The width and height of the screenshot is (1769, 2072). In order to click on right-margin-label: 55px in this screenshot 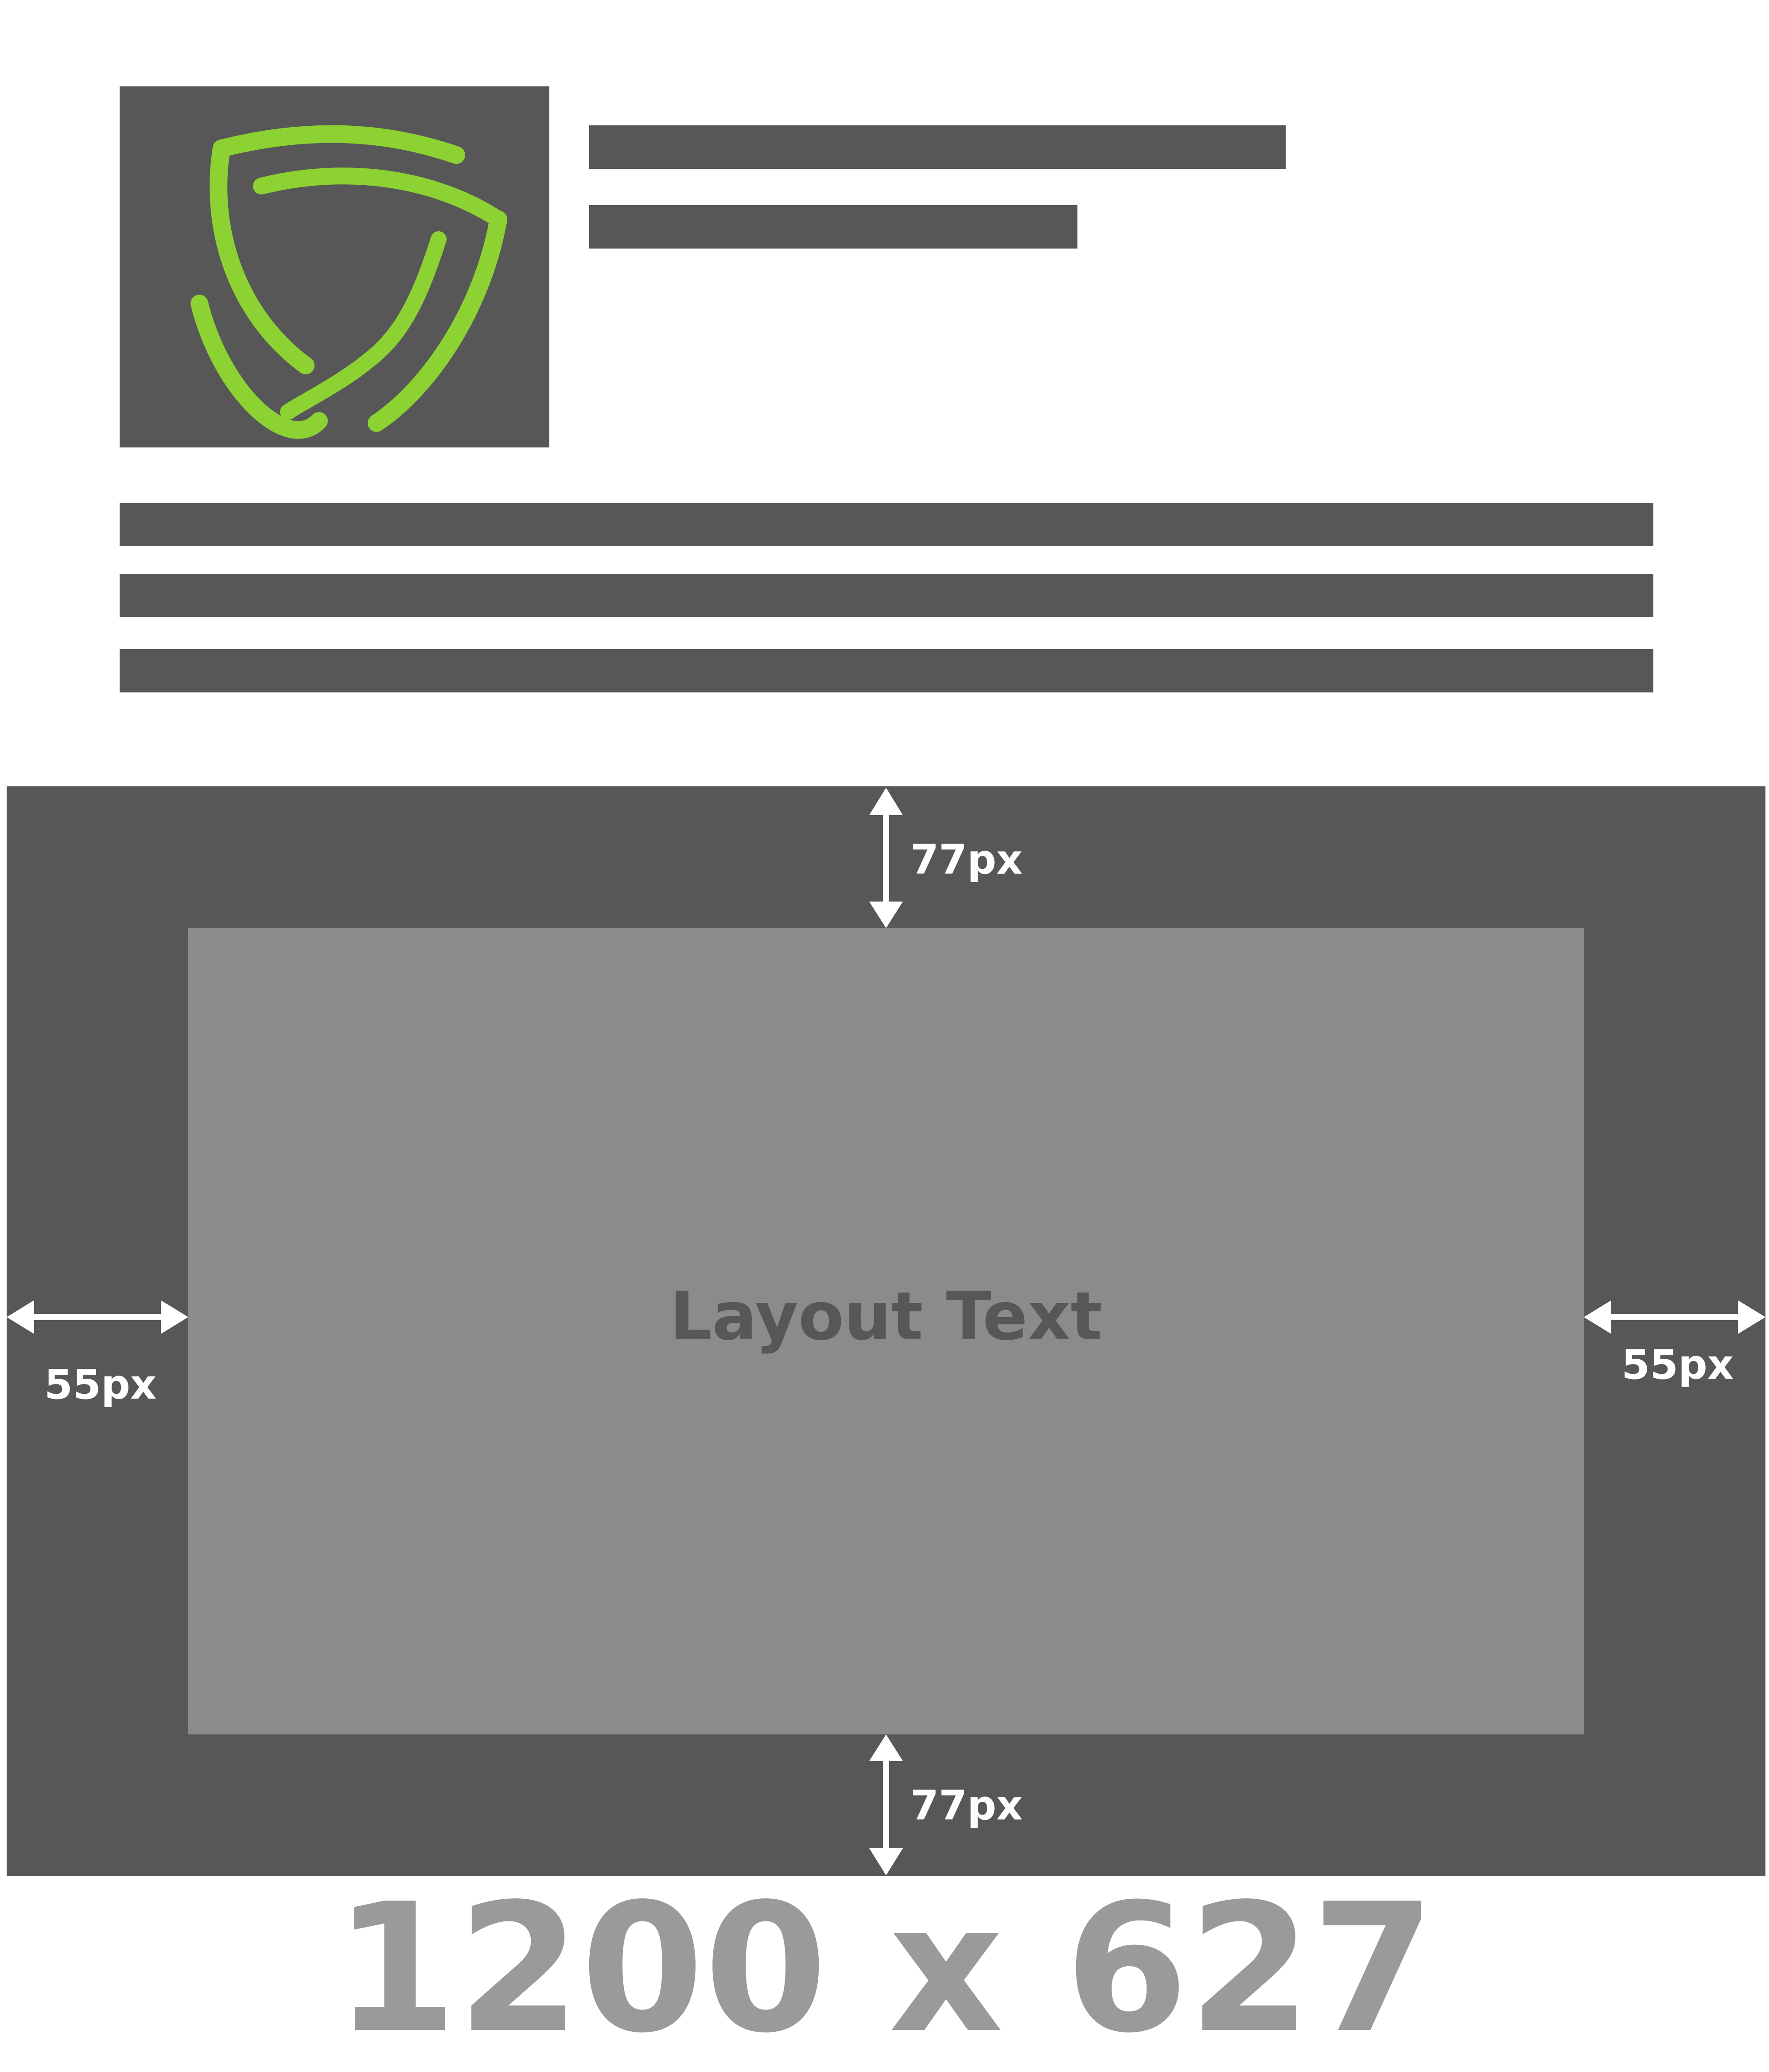, I will do `click(1677, 1364)`.